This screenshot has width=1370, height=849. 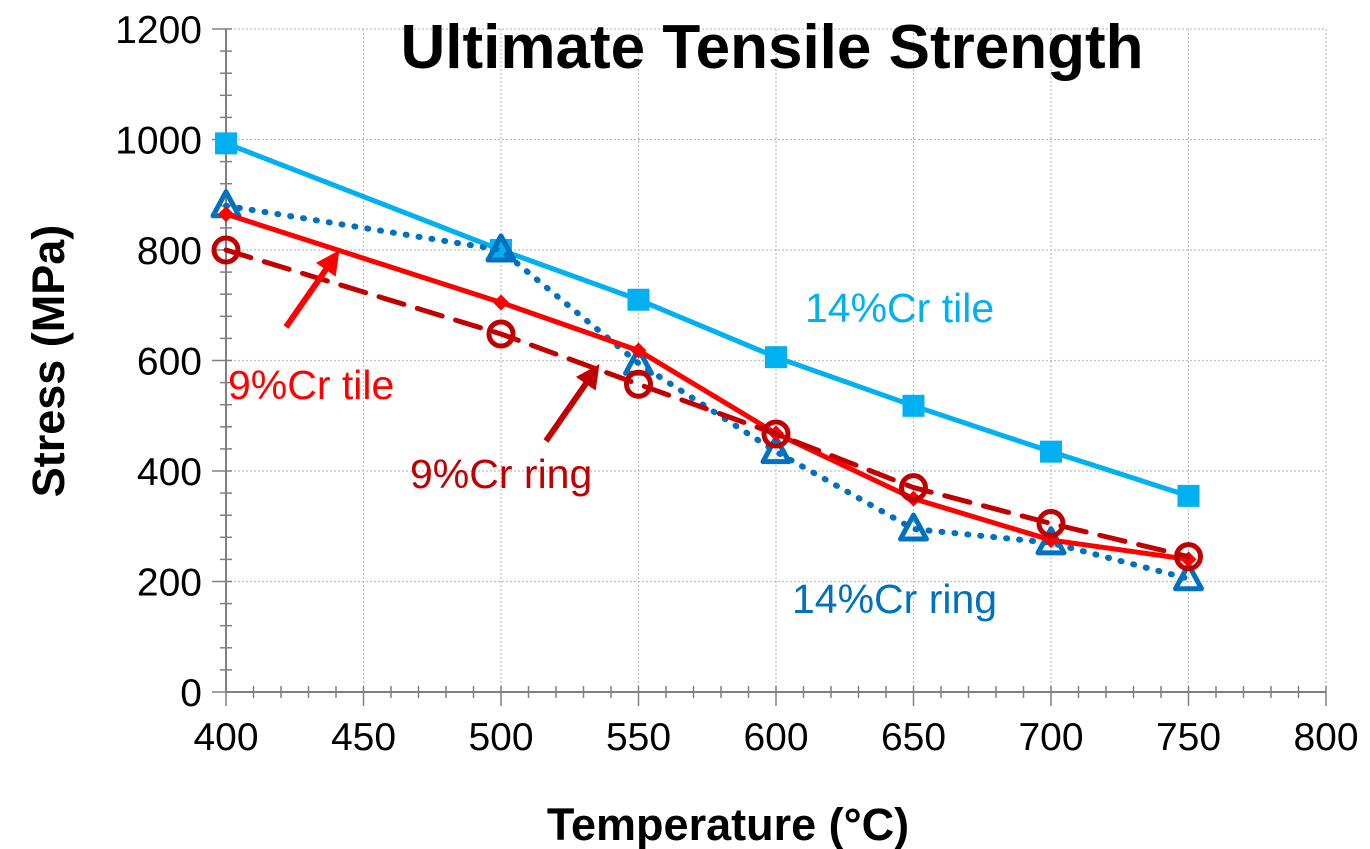 What do you see at coordinates (311, 289) in the screenshot?
I see `arrow-9cr-tile` at bounding box center [311, 289].